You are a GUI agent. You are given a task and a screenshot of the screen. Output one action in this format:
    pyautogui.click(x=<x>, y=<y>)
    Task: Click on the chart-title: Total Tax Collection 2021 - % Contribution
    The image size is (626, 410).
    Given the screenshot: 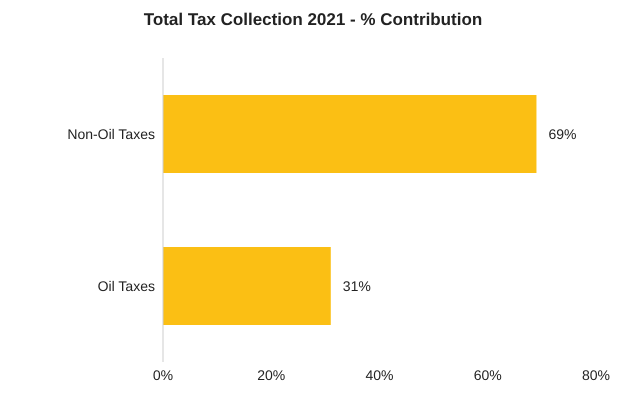 What is the action you would take?
    pyautogui.click(x=313, y=20)
    